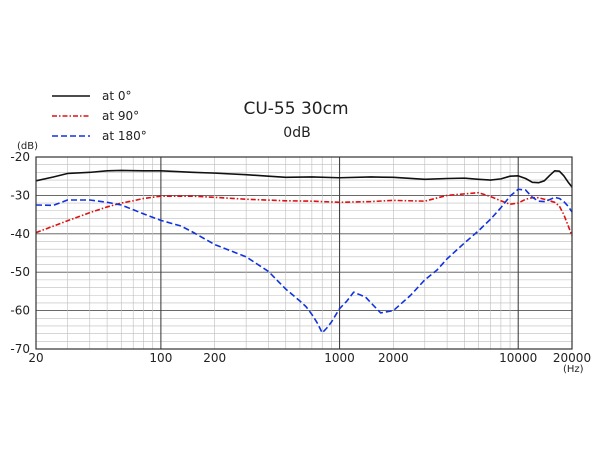 This screenshot has height=450, width=600. Describe the element at coordinates (124, 136) in the screenshot. I see `legend-label-3: at 180°` at that location.